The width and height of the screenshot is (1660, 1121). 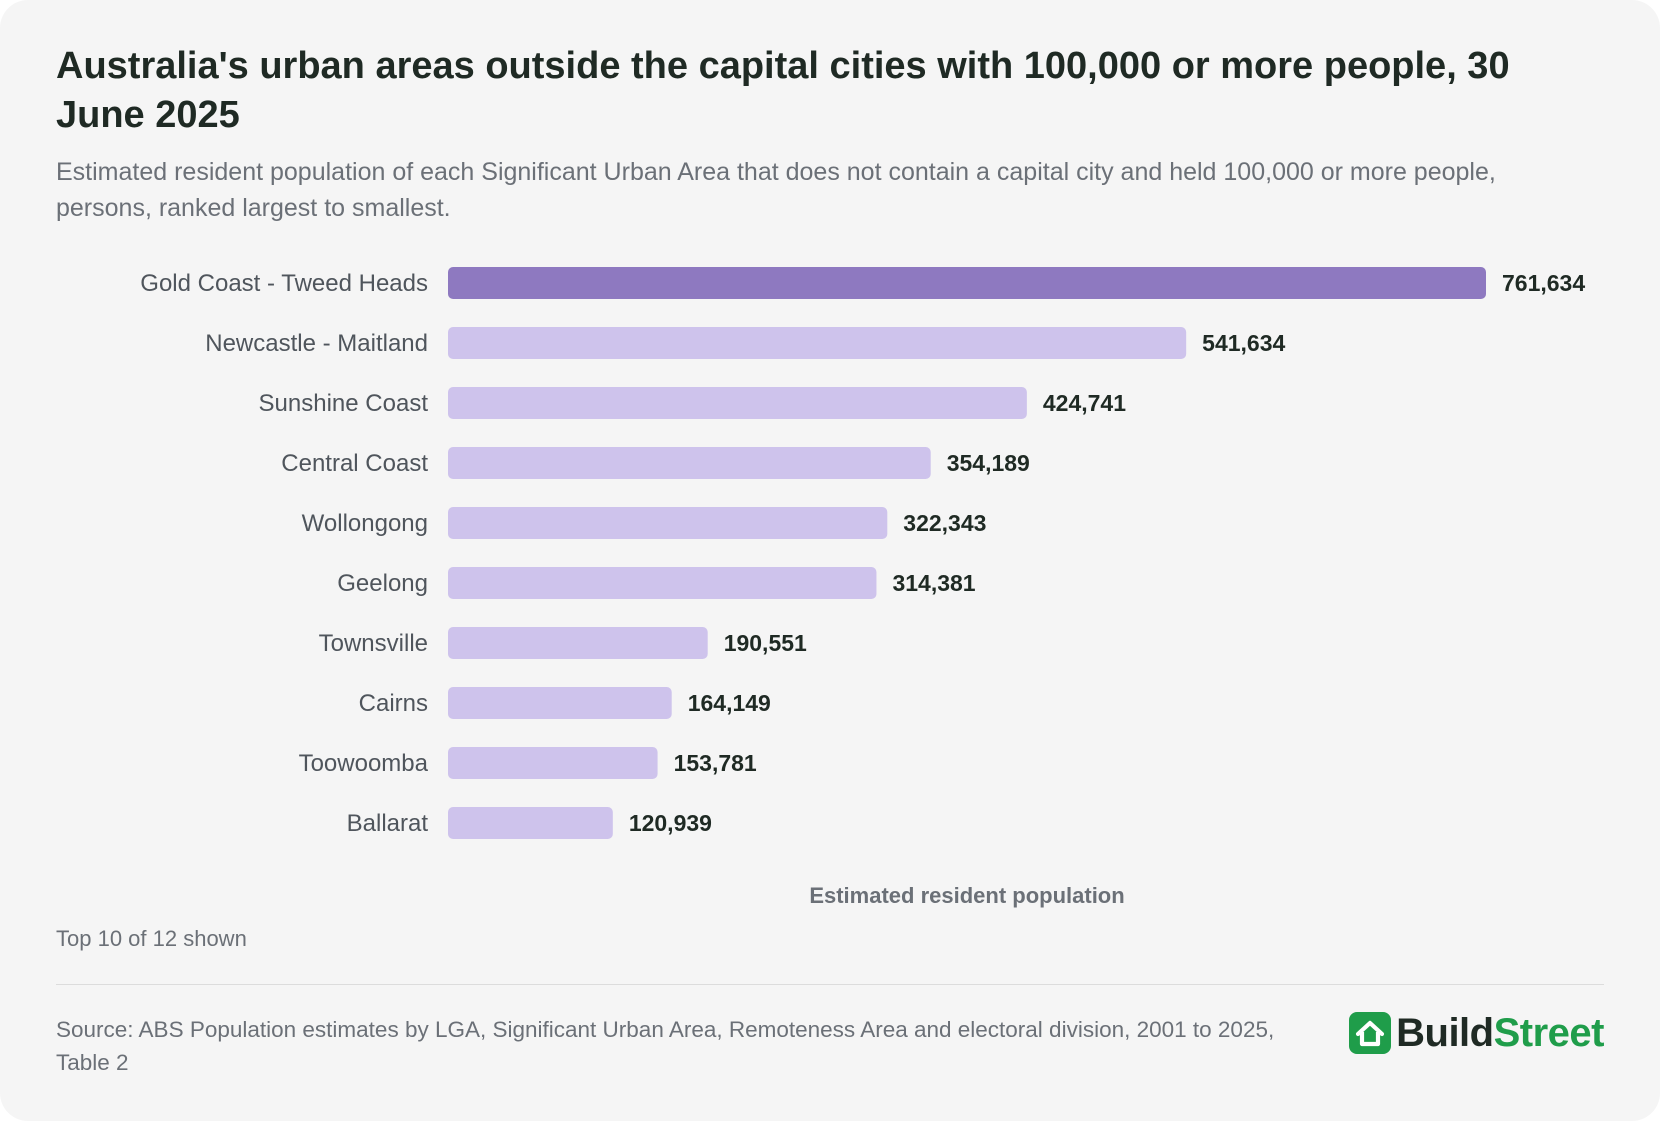 What do you see at coordinates (1243, 343) in the screenshot?
I see `value-label: 541,634` at bounding box center [1243, 343].